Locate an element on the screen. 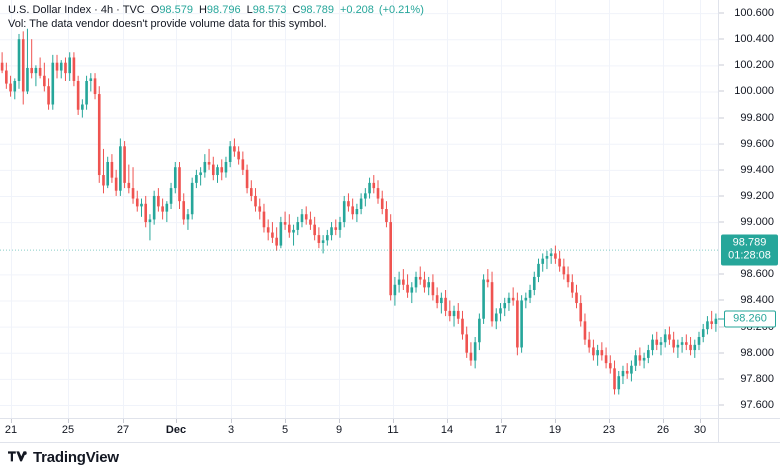 Image resolution: width=780 pixels, height=471 pixels. last-price-badge: 98.260 is located at coordinates (750, 319).